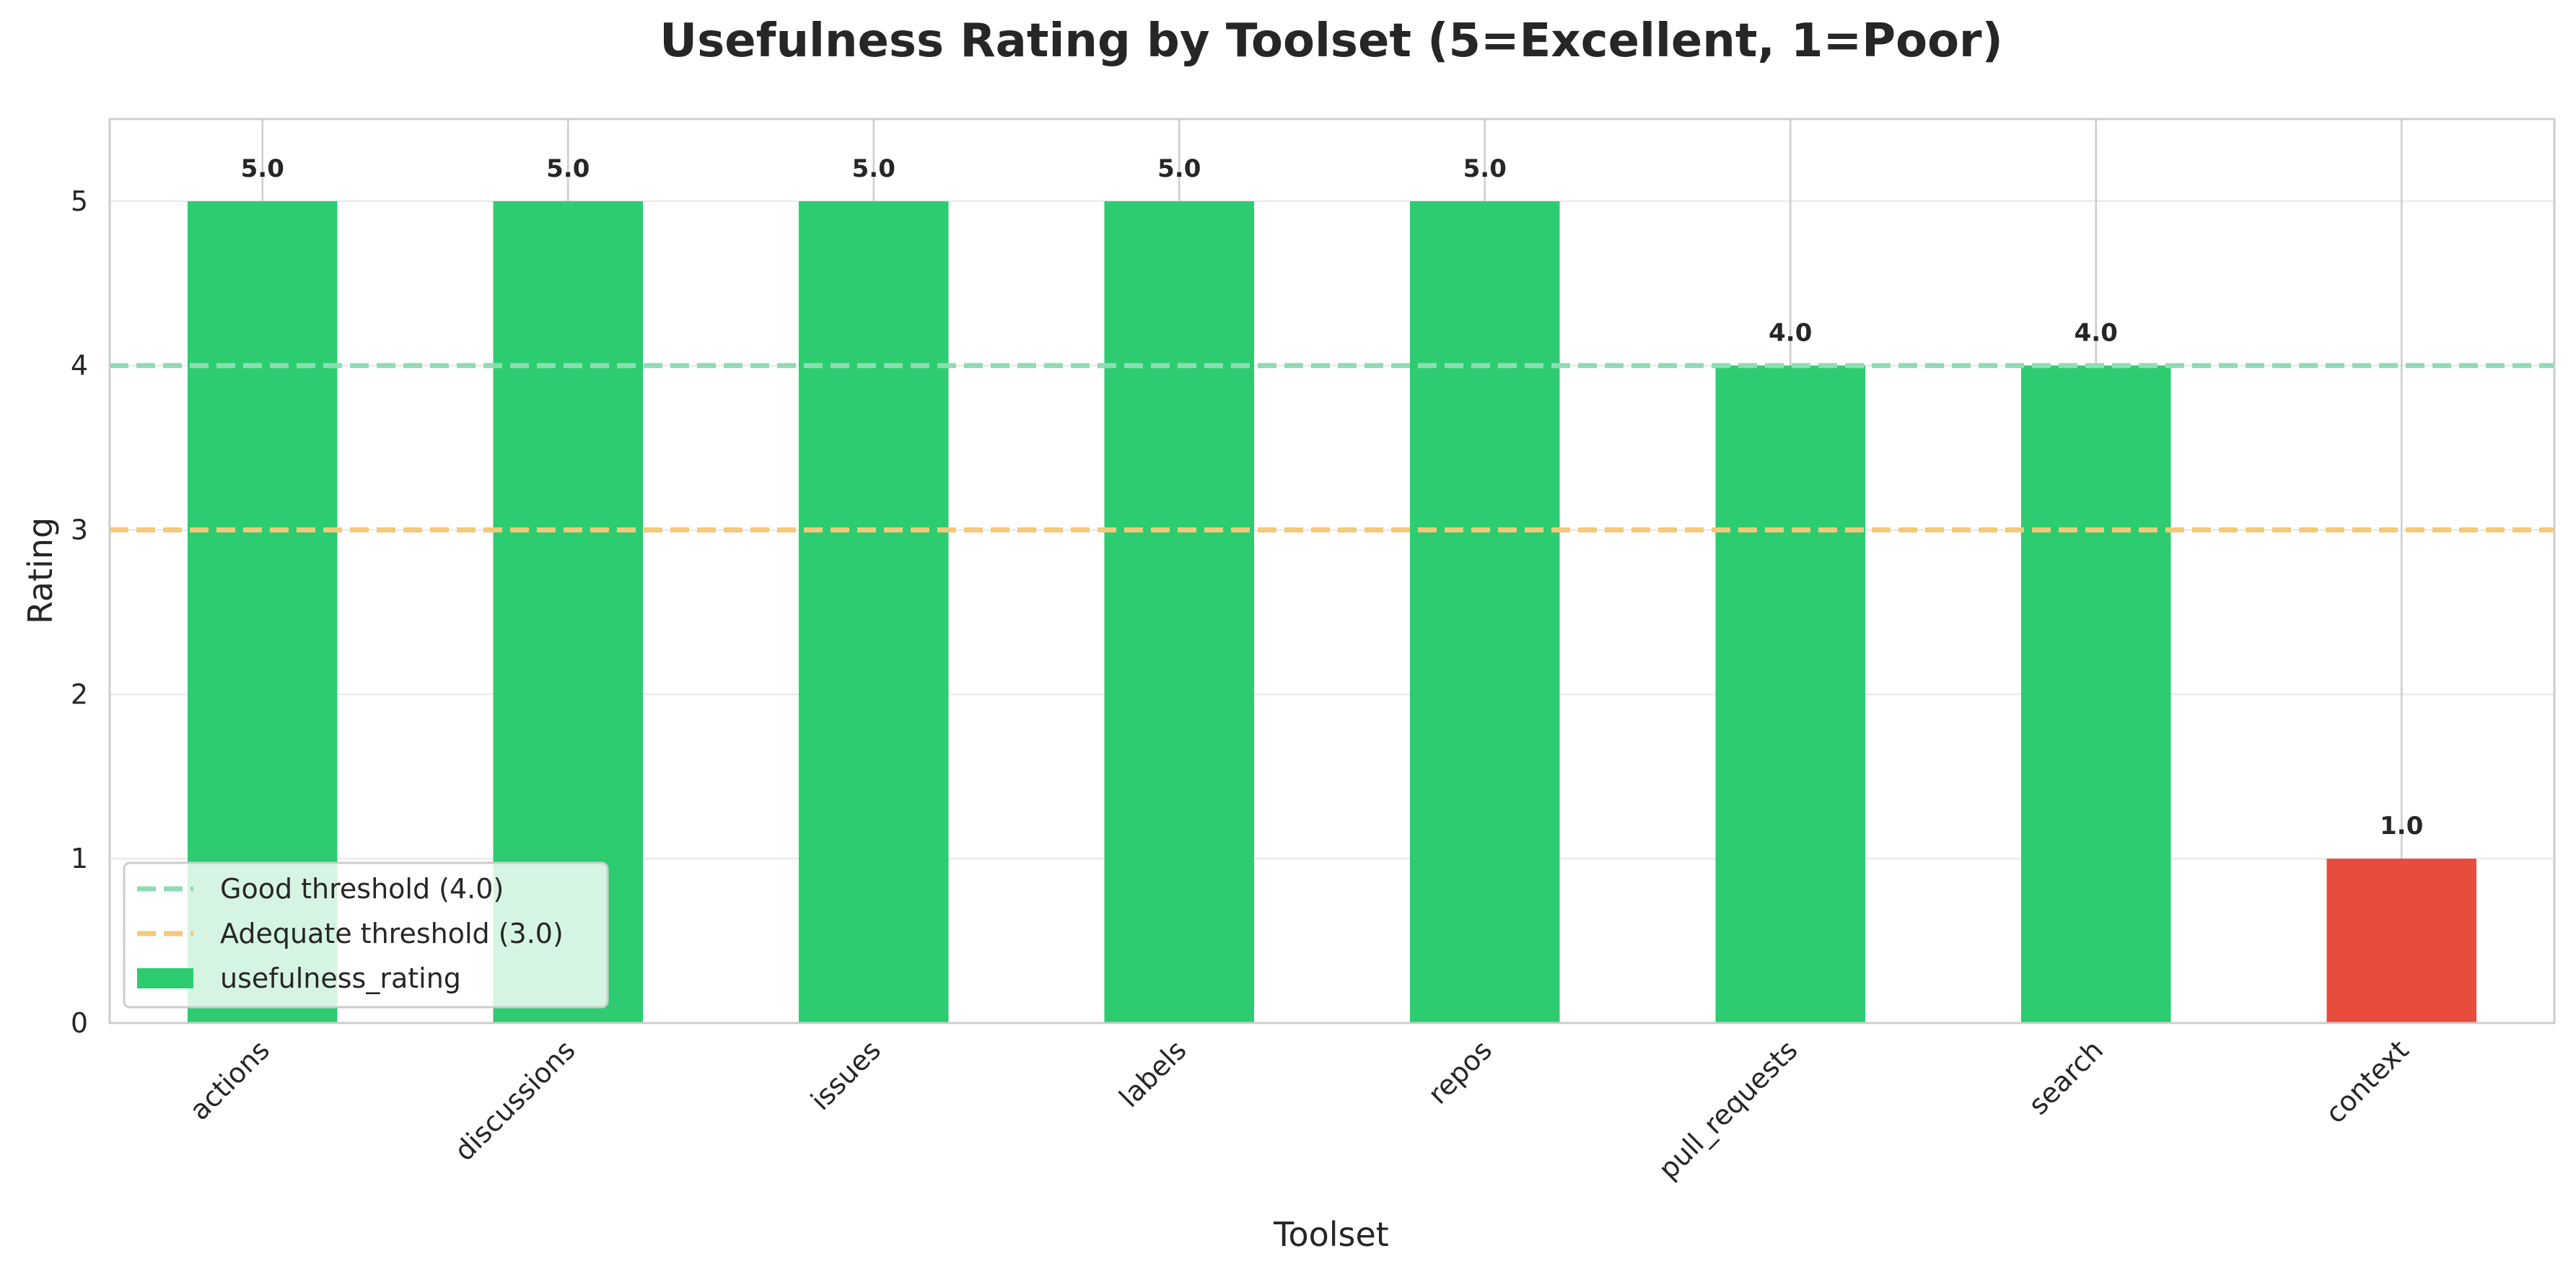 This screenshot has height=1277, width=2576. Describe the element at coordinates (79, 858) in the screenshot. I see `y-tick-label: 1` at that location.